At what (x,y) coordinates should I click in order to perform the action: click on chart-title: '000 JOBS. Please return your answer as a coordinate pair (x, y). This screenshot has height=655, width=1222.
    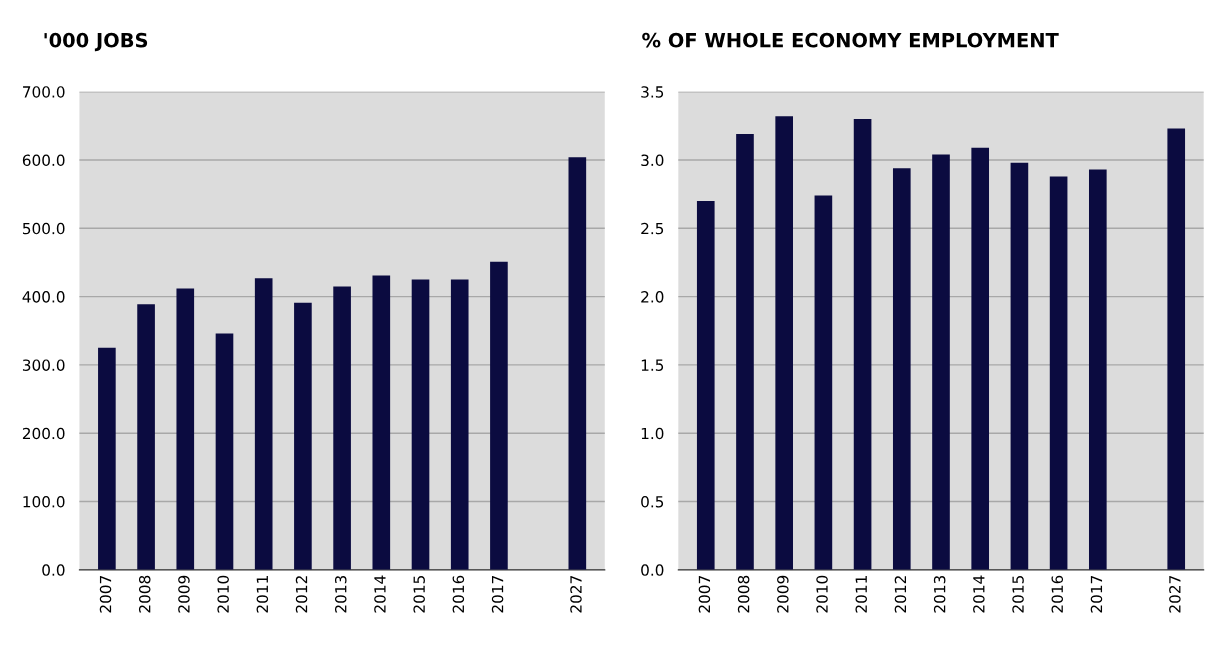
    Looking at the image, I should click on (96, 42).